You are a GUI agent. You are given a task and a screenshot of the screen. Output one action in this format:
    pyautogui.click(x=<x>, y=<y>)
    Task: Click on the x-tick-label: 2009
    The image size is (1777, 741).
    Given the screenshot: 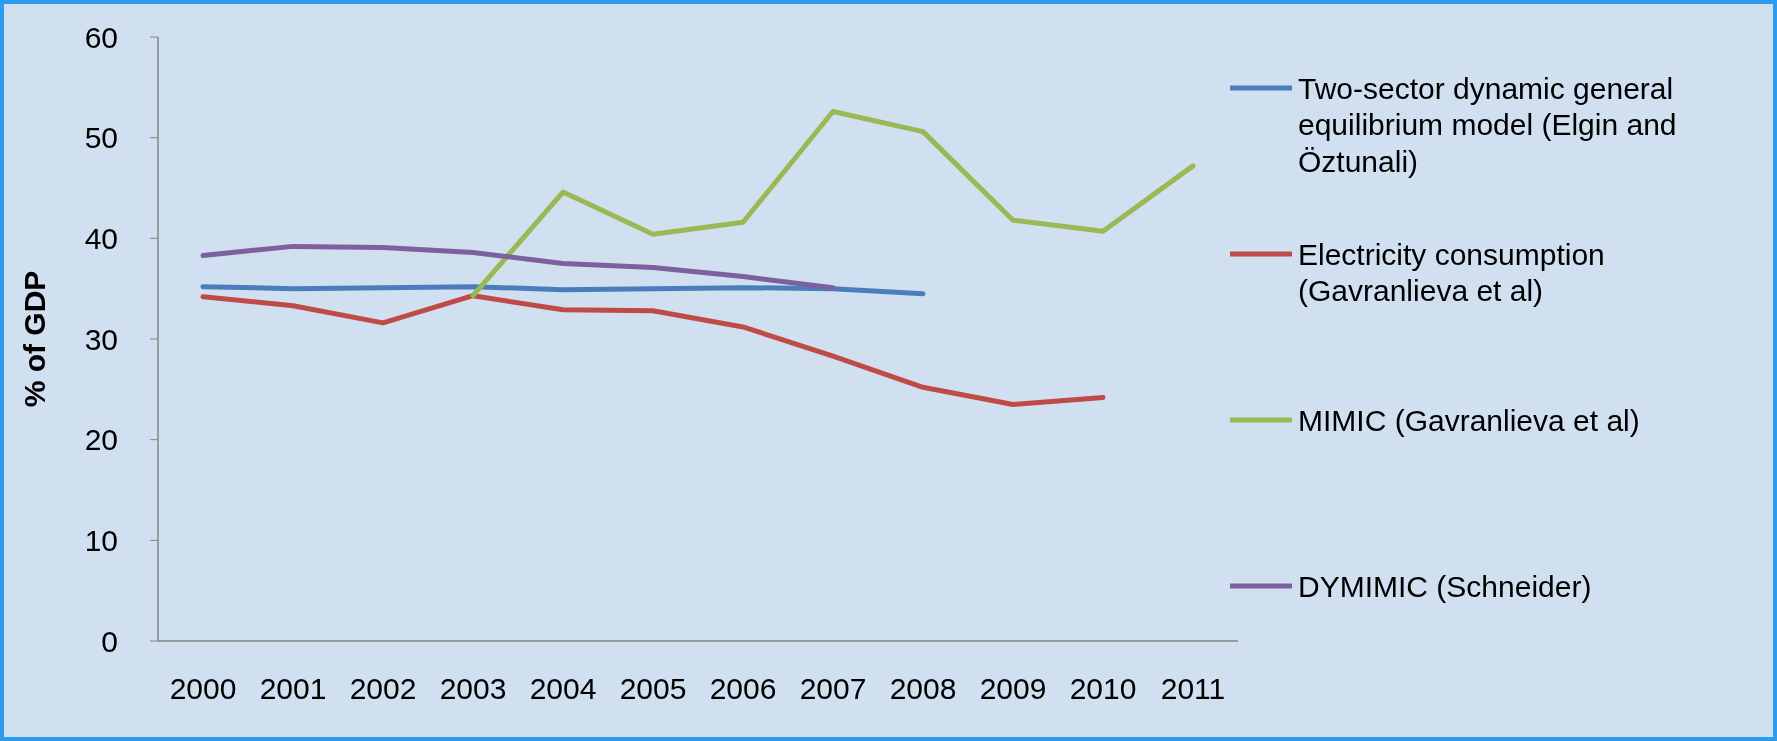 What is the action you would take?
    pyautogui.click(x=1013, y=688)
    